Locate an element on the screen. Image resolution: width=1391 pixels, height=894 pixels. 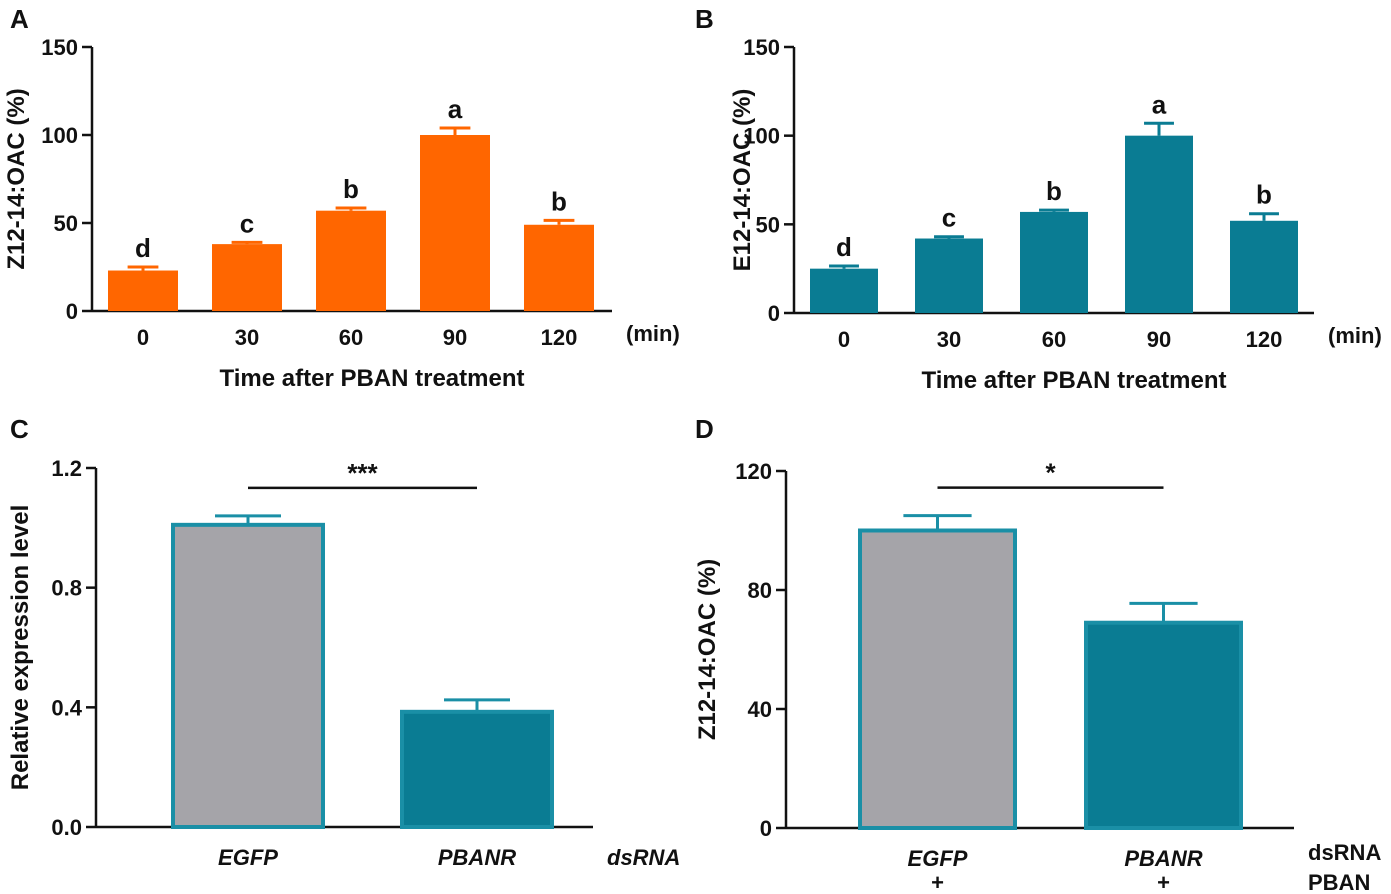
panel-letter: D is located at coordinates (704, 429).